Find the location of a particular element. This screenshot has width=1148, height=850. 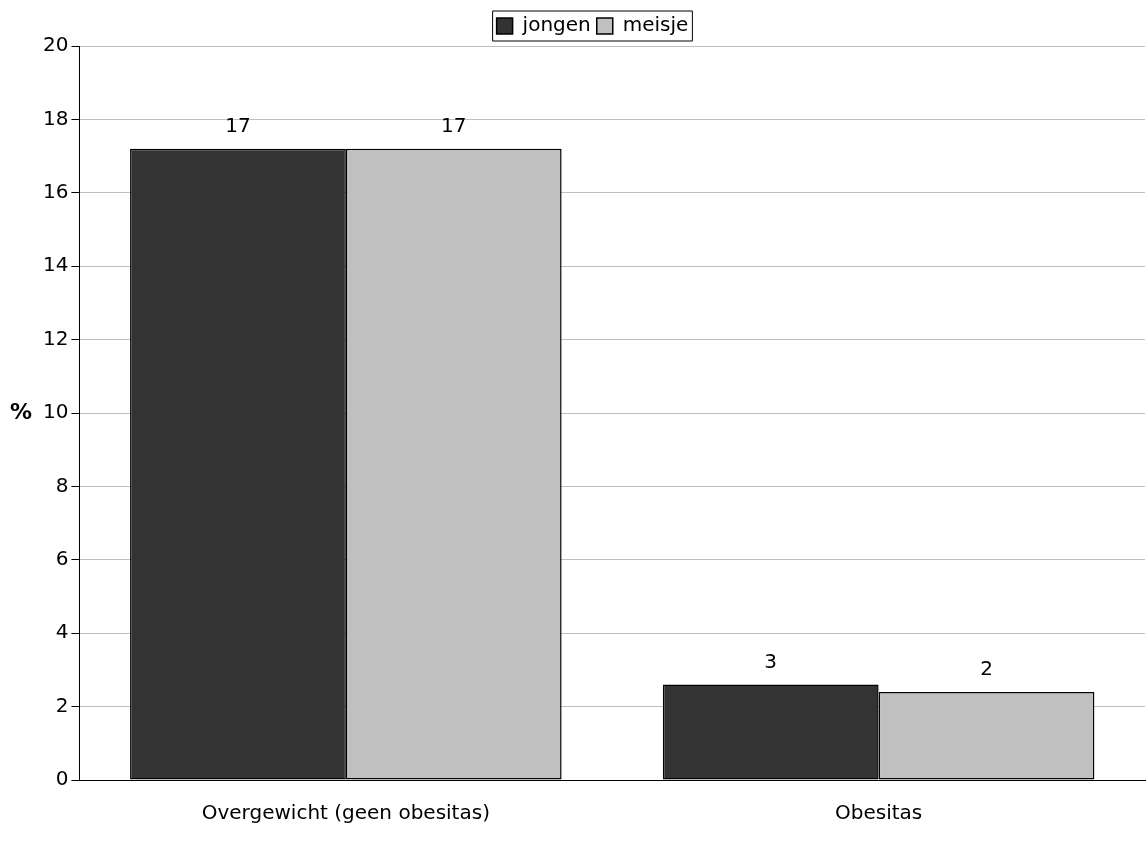

y-tick-label: 18 is located at coordinates (56, 117).